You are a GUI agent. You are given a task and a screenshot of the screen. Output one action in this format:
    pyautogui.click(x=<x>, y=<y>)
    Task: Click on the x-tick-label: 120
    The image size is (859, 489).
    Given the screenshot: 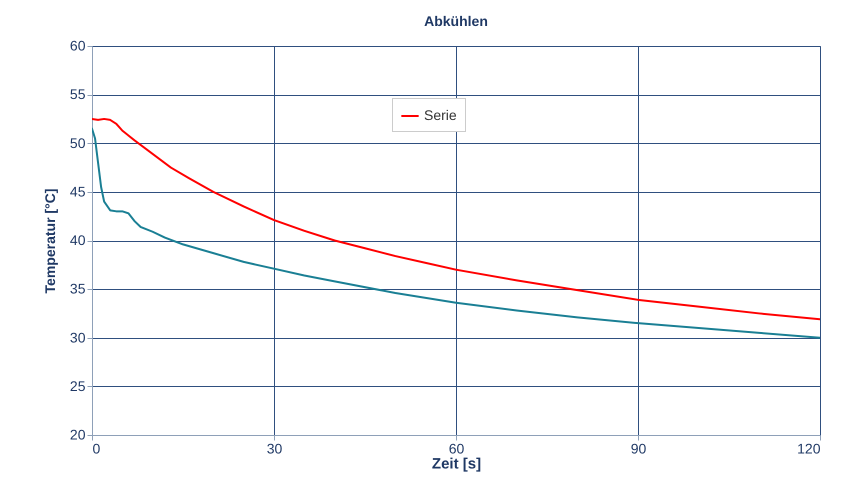 What is the action you would take?
    pyautogui.click(x=809, y=448)
    